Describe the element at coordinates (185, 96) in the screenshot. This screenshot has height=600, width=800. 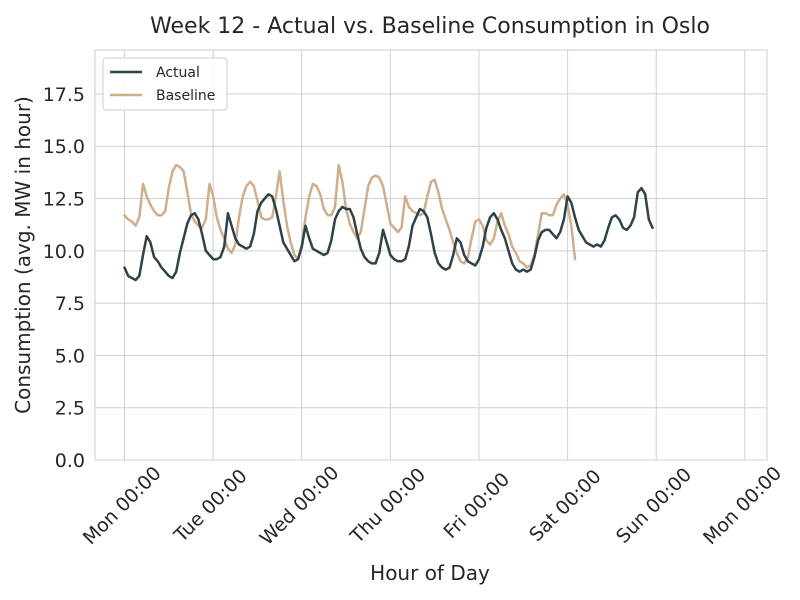
I see `legend-baseline-label: Baseline` at that location.